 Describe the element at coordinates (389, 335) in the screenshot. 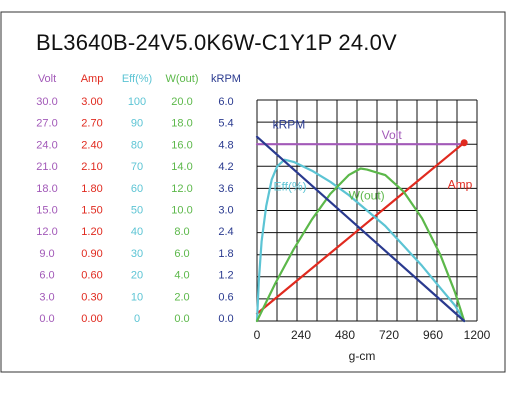

I see `x-tick-label: 720` at that location.